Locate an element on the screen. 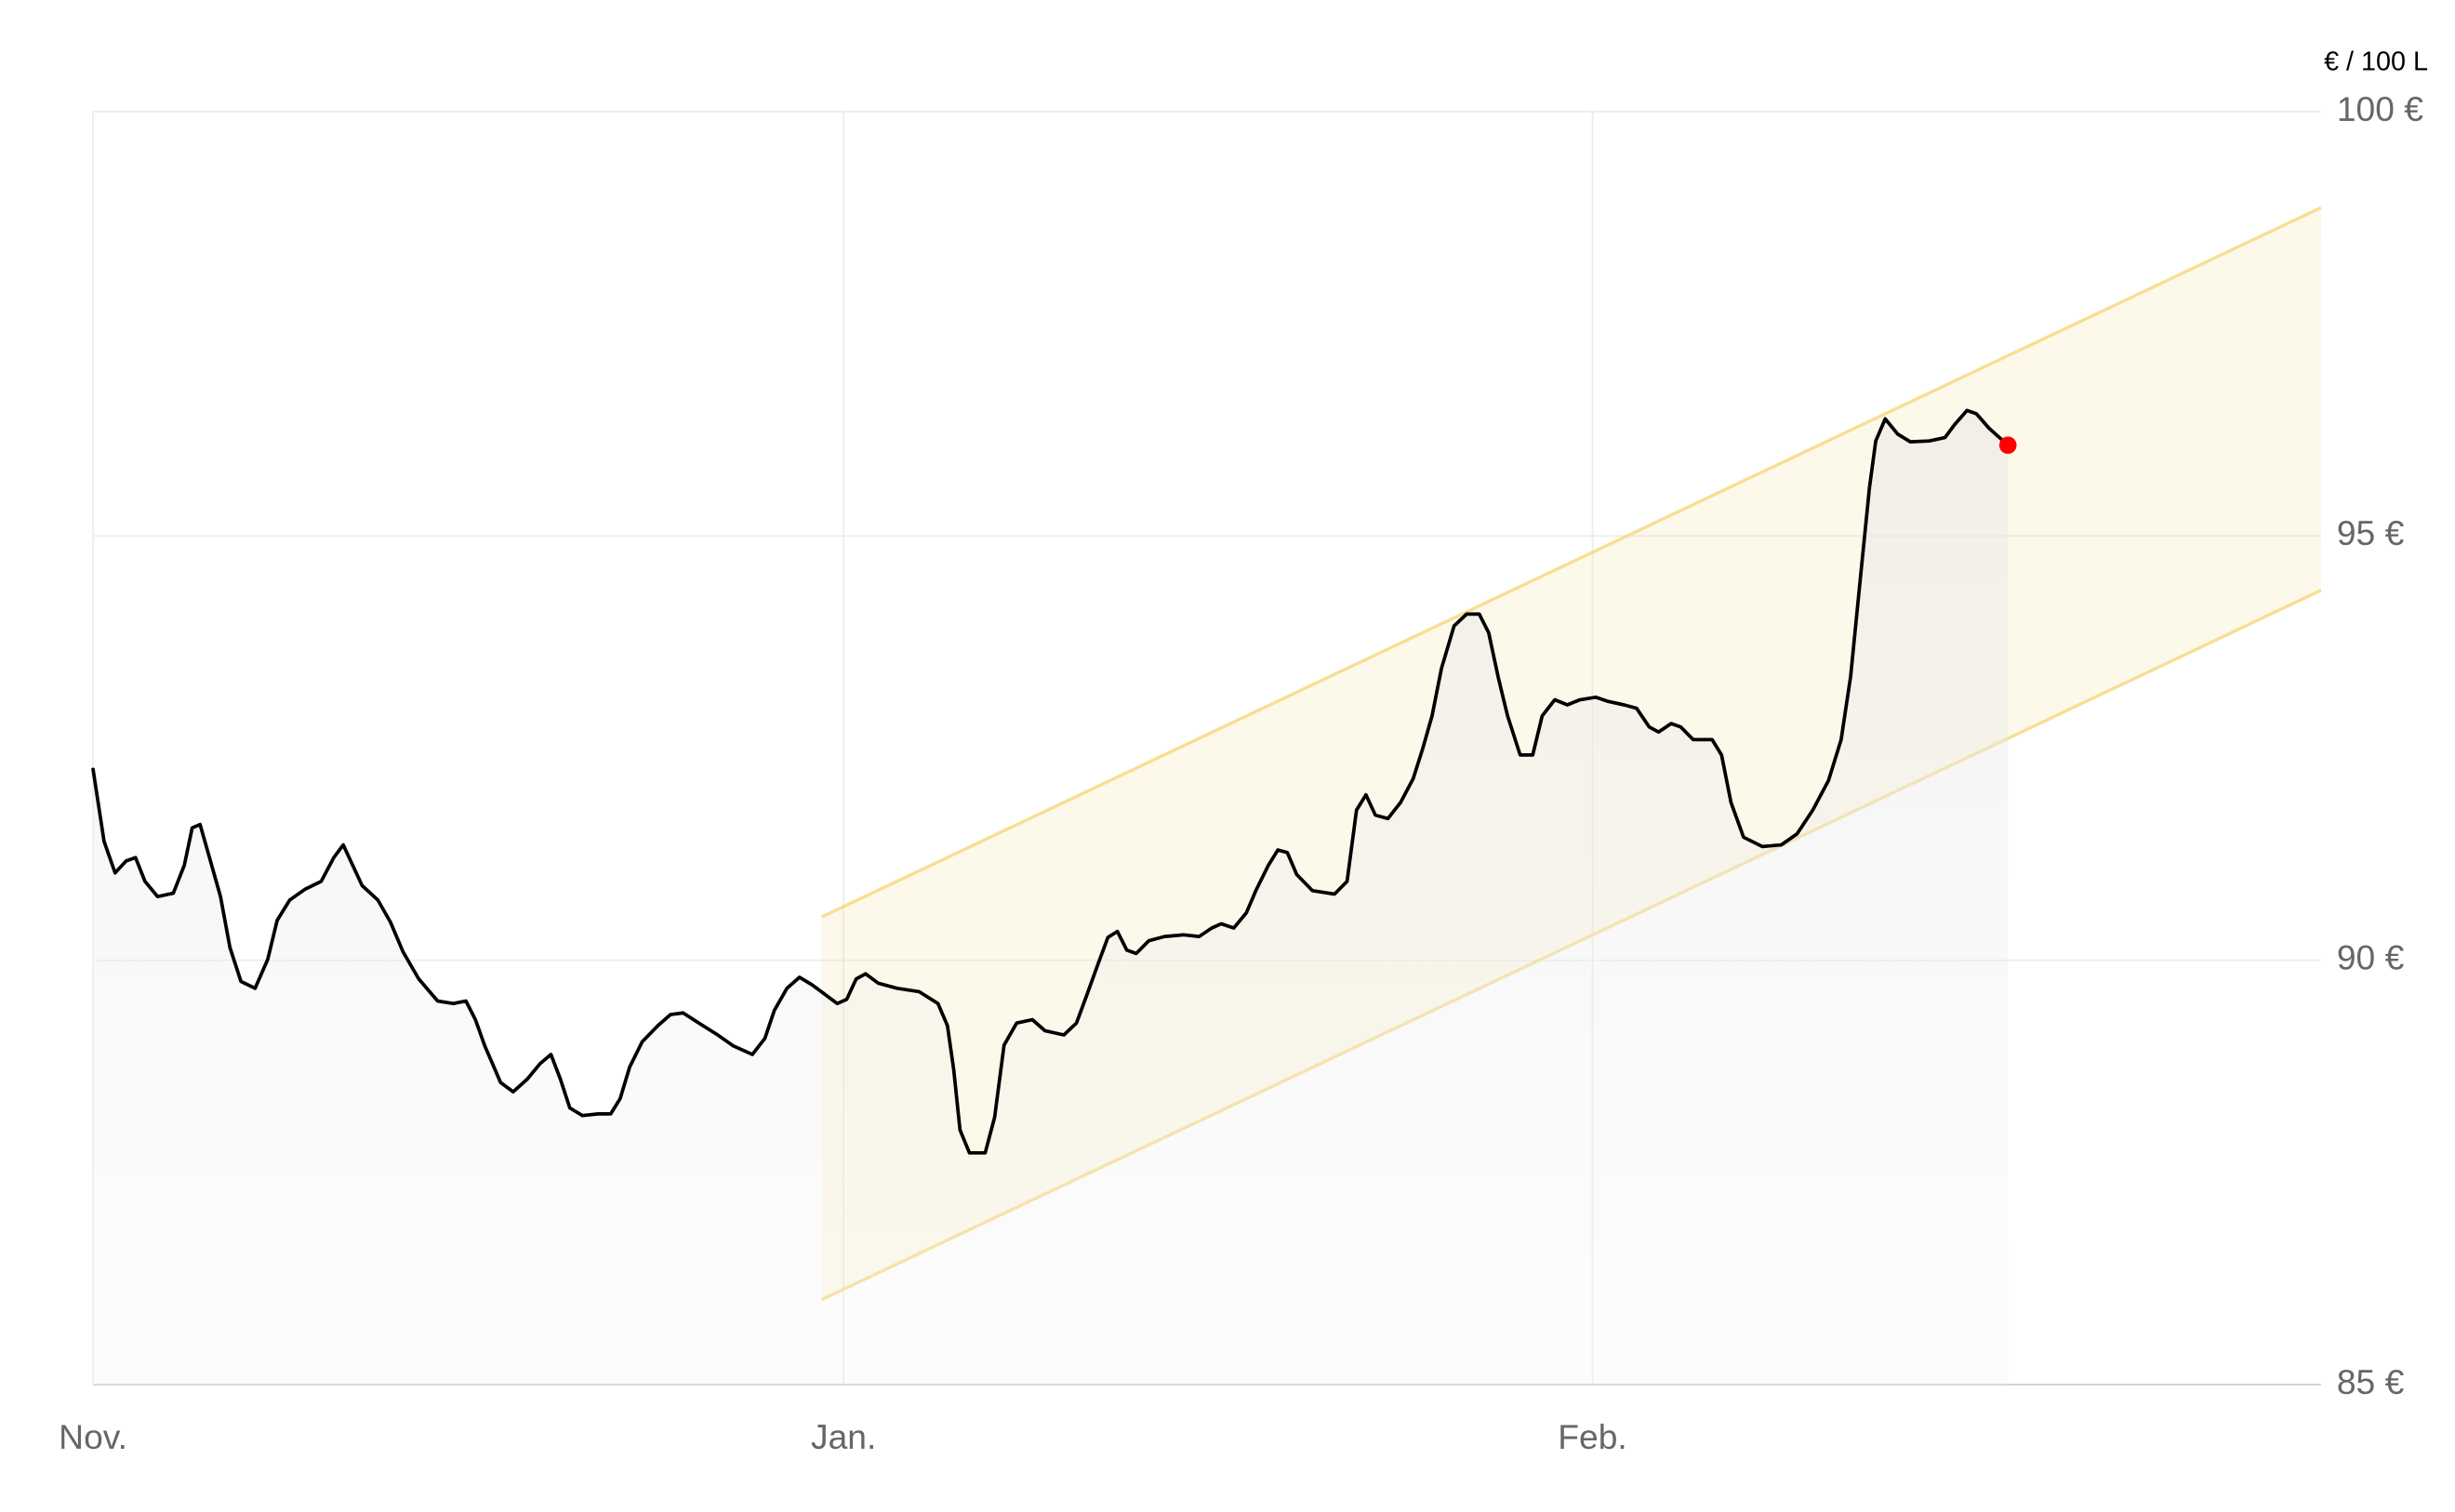 Image resolution: width=2455 pixels, height=1512 pixels. unit-label: € / 100 L is located at coordinates (2376, 61).